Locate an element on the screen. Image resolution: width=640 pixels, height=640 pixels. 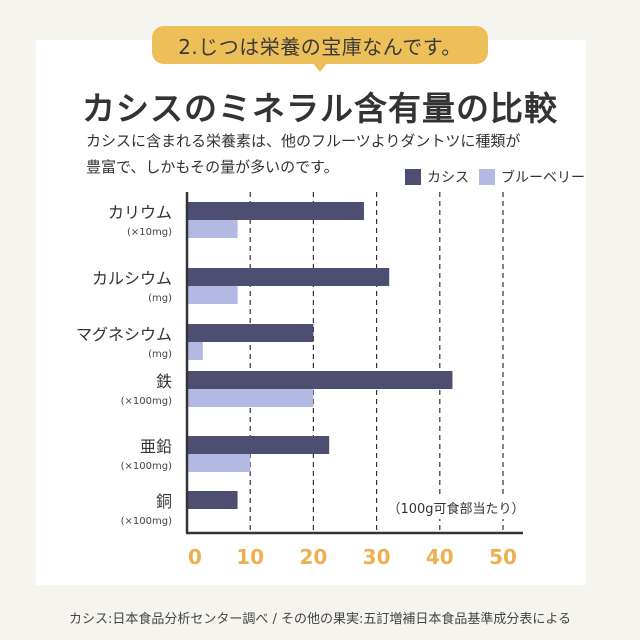
unit-label-5: (×100mg) is located at coordinates (146, 521).